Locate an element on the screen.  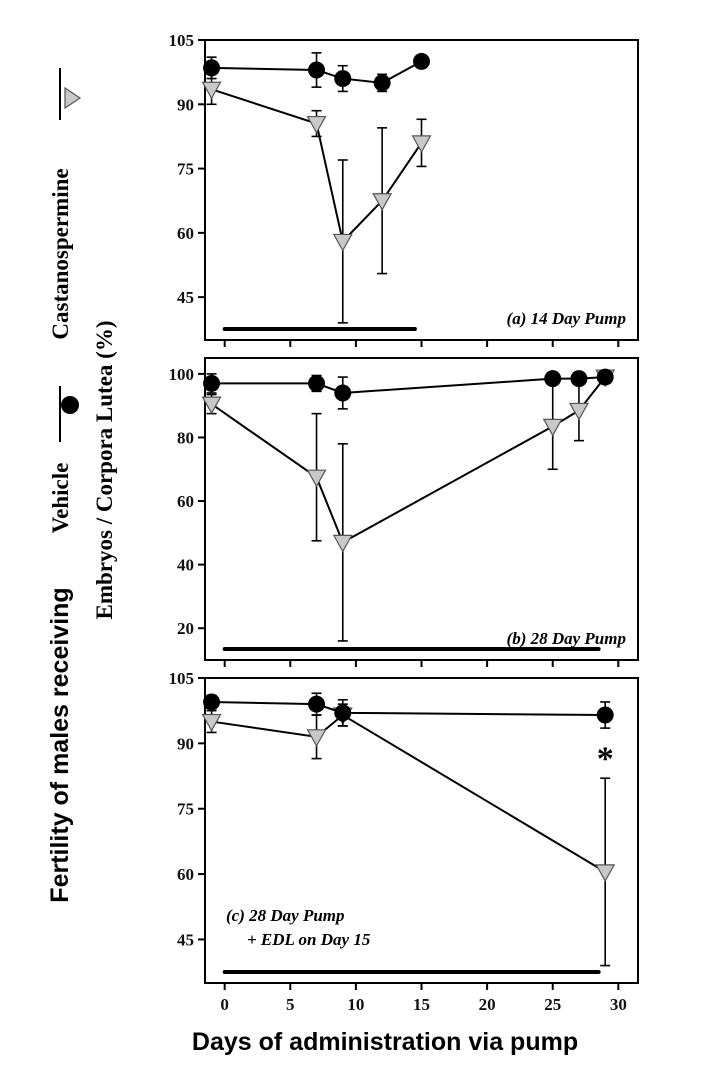
x-tick-labels: 0 5 10 15 20 25 30 is located at coordinates (423, 1004).